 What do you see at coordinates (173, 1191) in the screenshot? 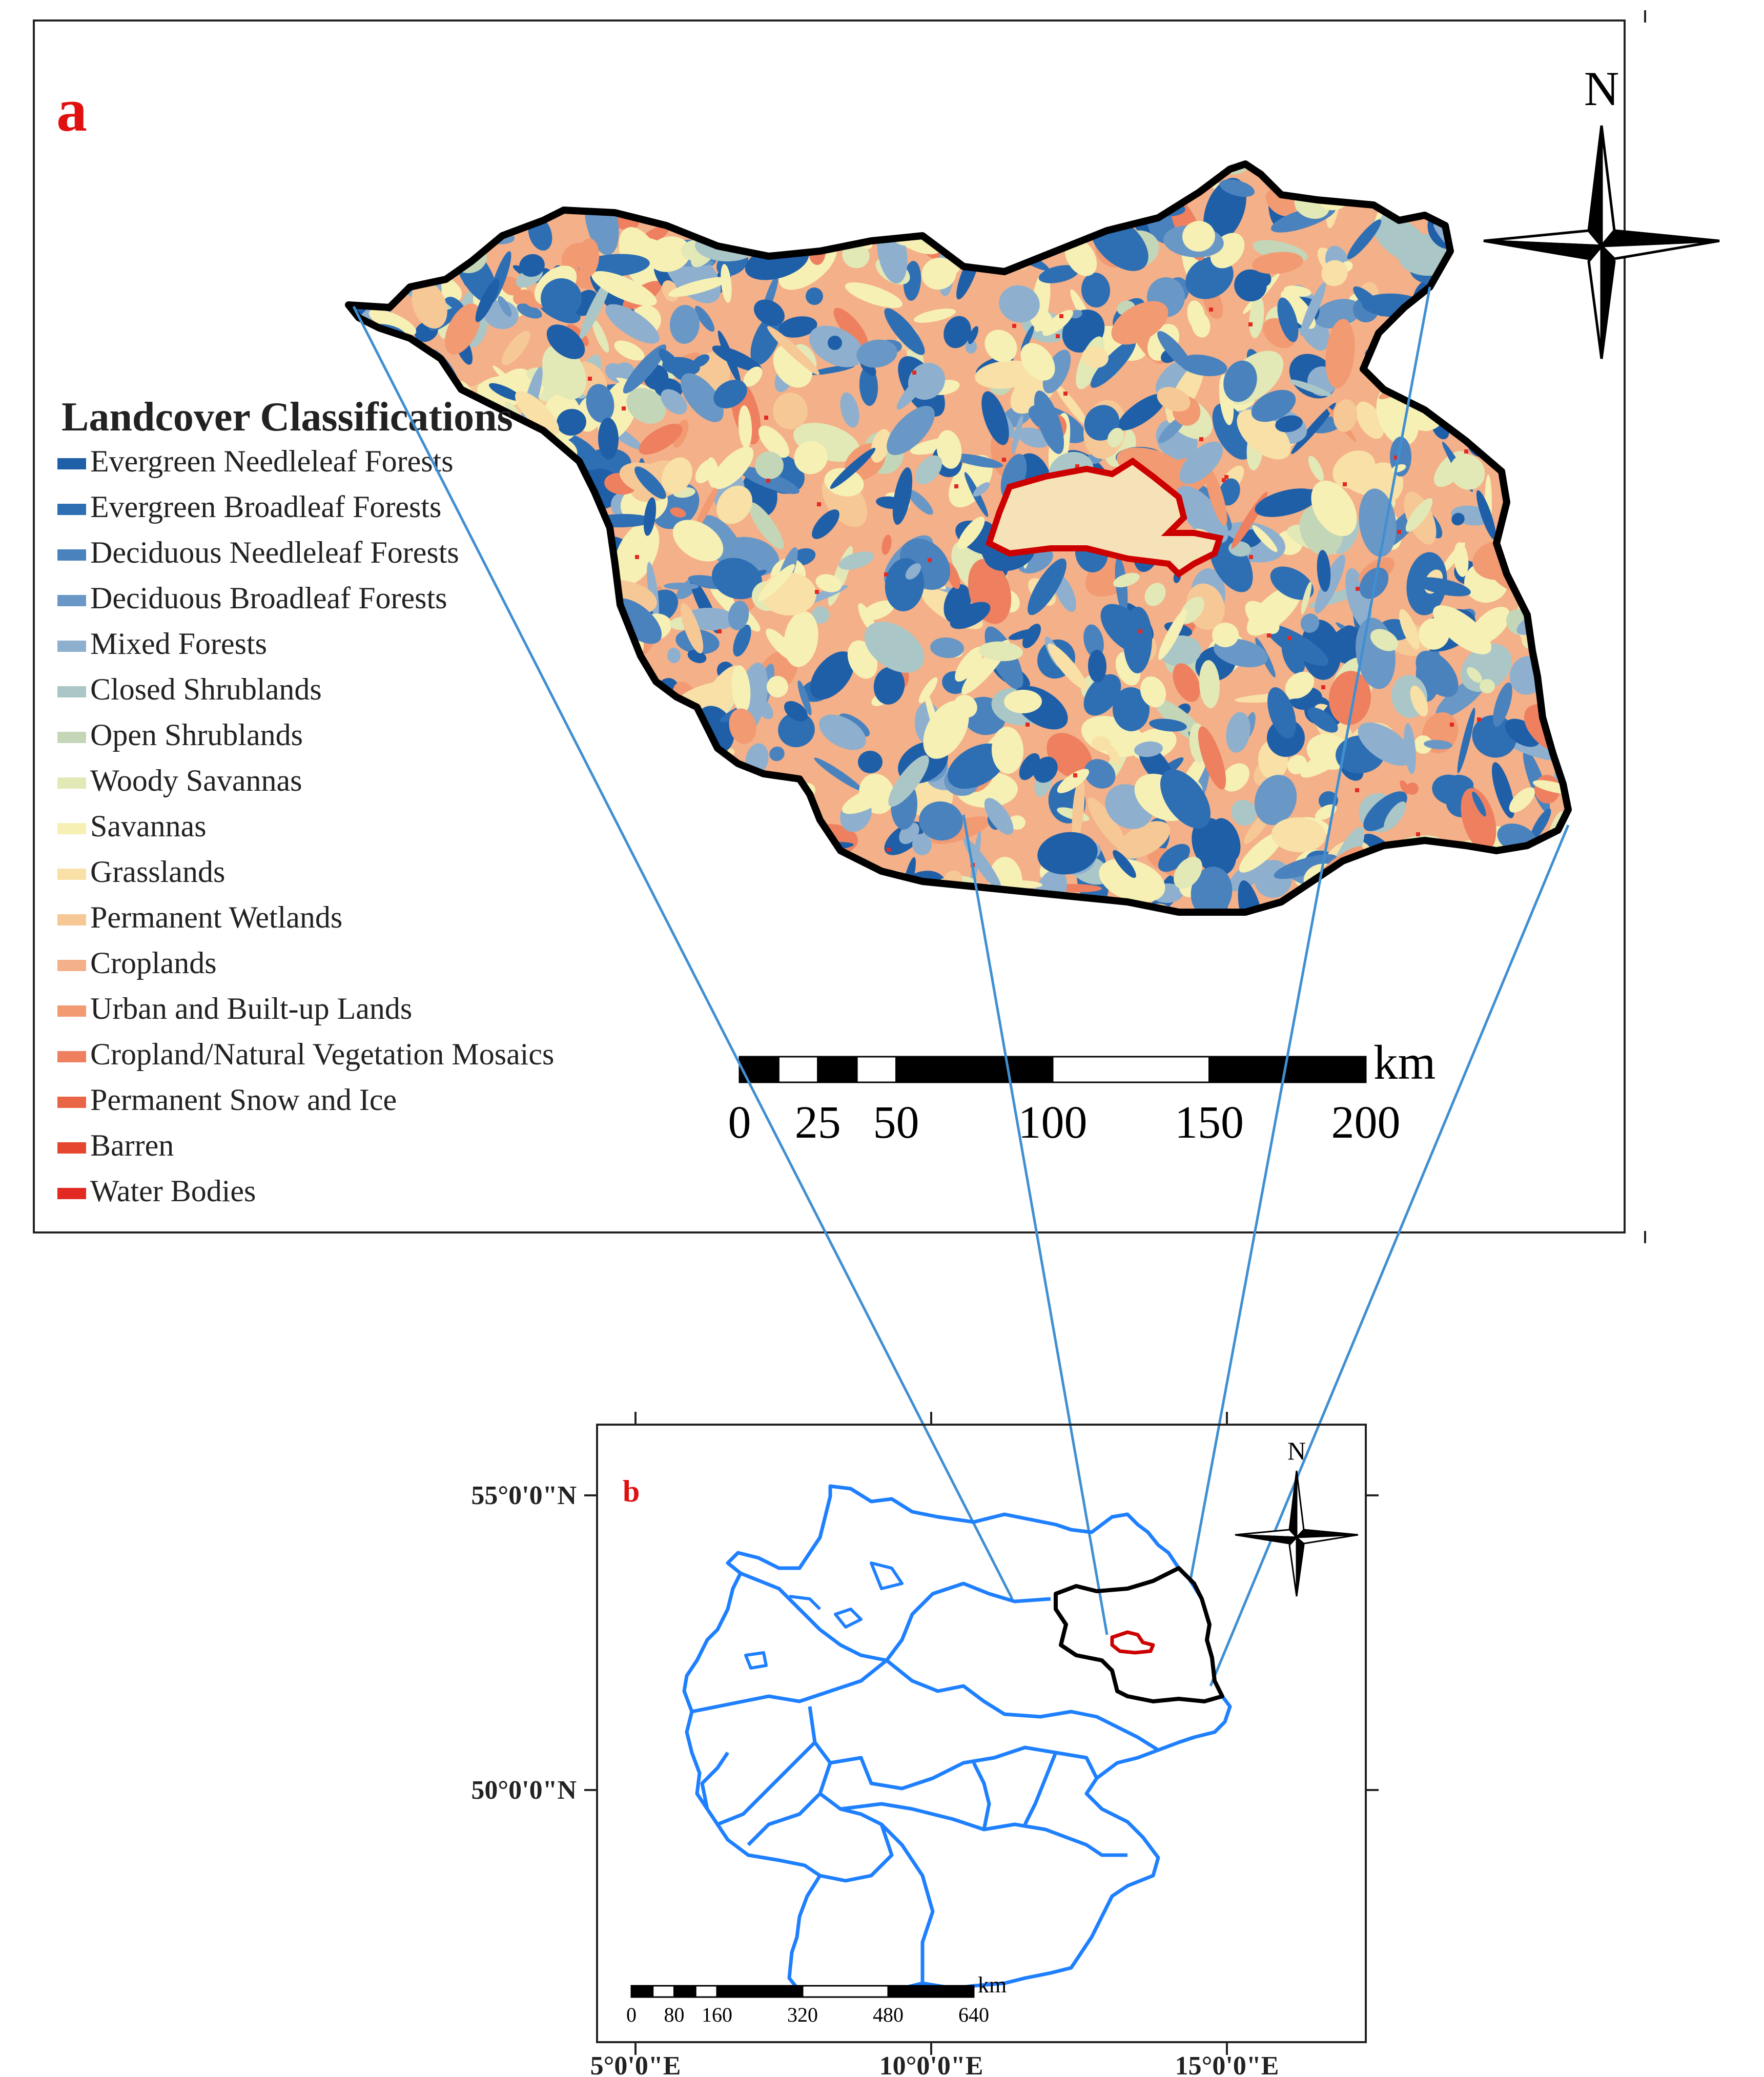
I see `legend-label: Water Bodies` at bounding box center [173, 1191].